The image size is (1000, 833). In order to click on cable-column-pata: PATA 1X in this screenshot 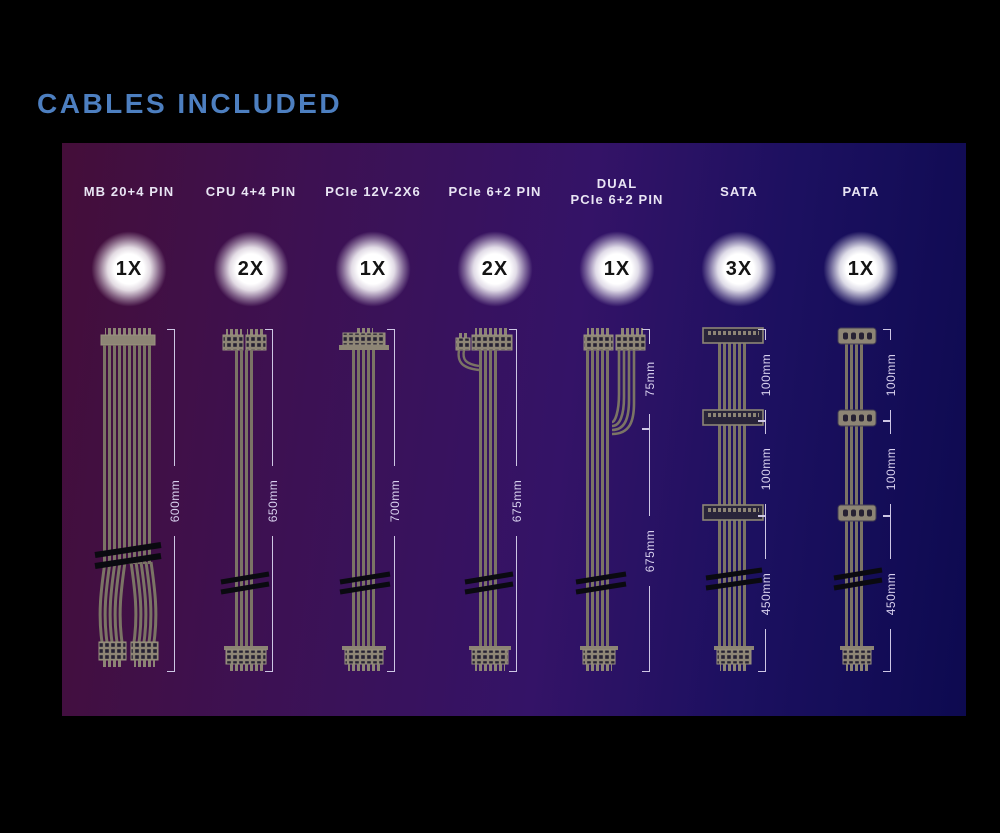, I will do `click(861, 416)`.